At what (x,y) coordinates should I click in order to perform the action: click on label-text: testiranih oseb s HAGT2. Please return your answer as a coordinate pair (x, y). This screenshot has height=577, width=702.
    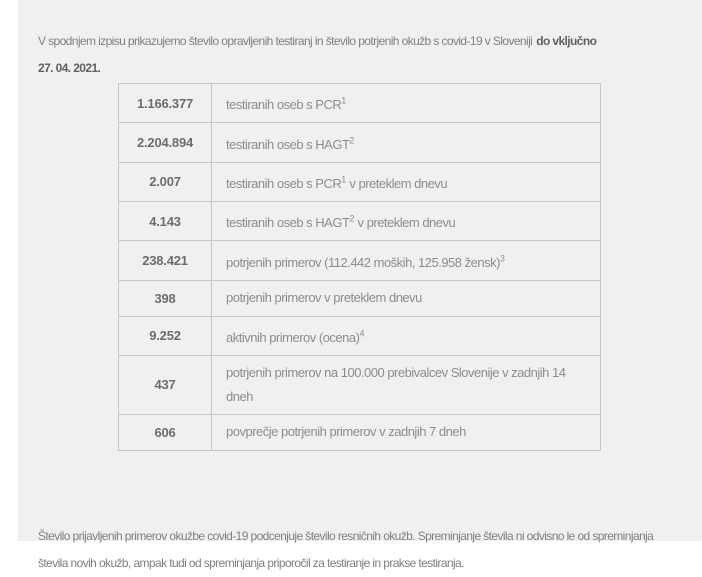
    Looking at the image, I should click on (290, 143).